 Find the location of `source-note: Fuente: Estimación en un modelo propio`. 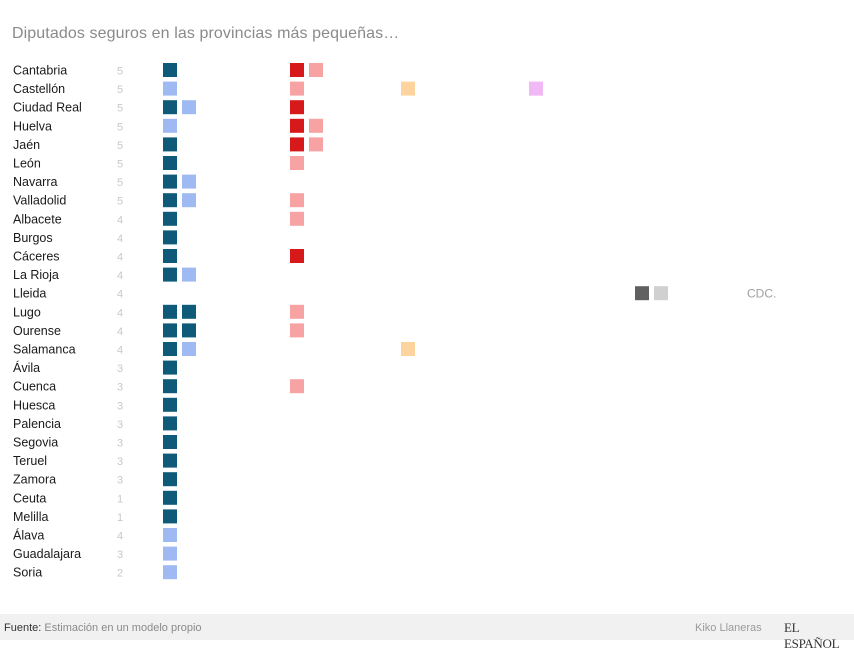

source-note: Fuente: Estimación en un modelo propio is located at coordinates (103, 628).